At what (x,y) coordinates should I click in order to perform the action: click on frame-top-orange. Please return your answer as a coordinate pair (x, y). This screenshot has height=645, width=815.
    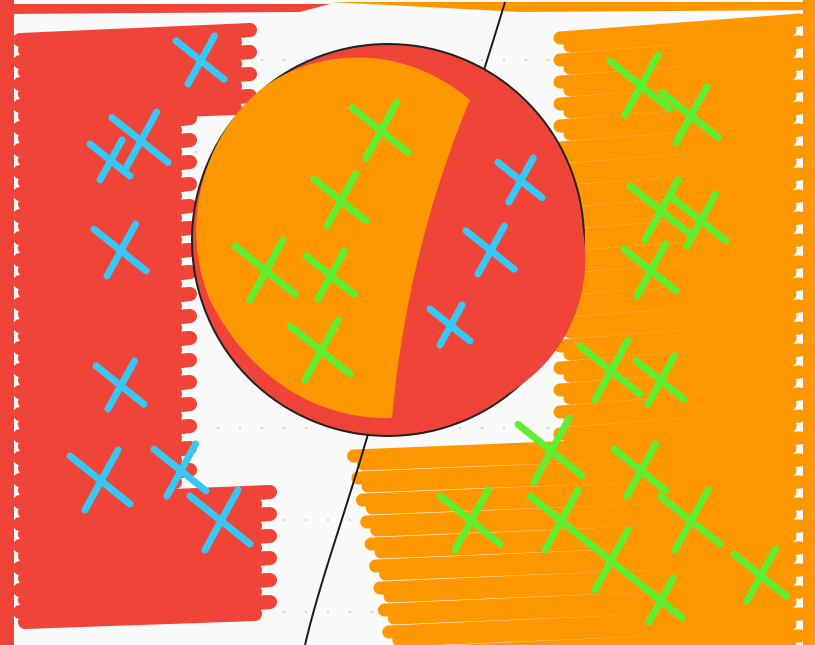
    Looking at the image, I should click on (572, 7).